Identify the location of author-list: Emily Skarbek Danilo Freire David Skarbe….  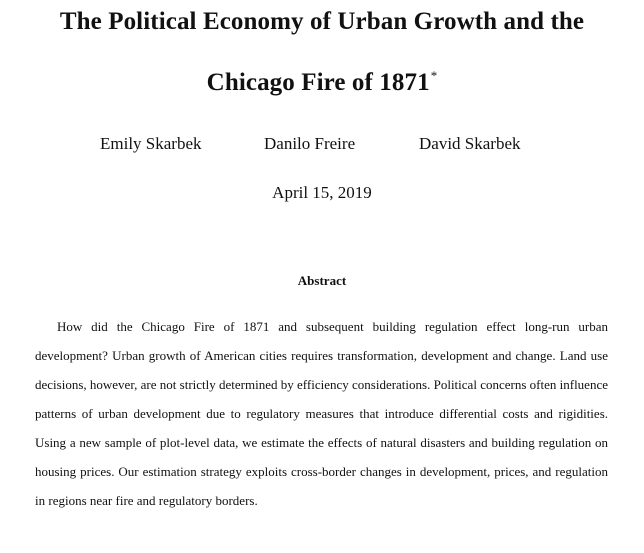
(322, 145).